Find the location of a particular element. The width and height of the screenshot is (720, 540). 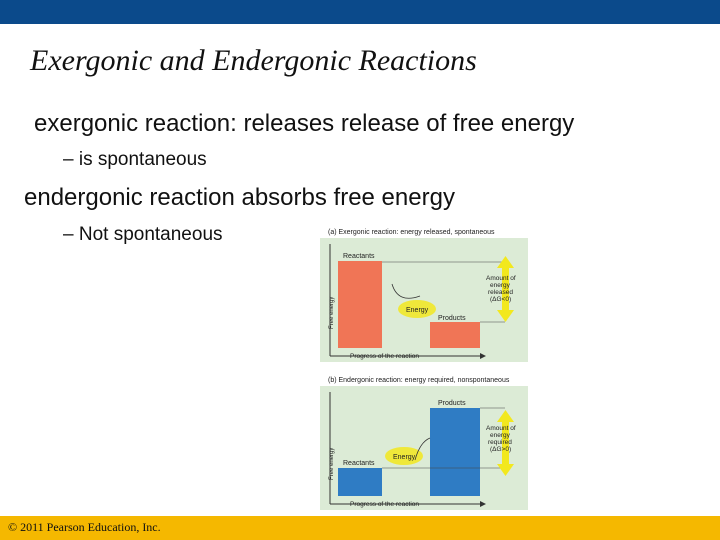

endergonic-term: endergonic reaction is located at coordinates (129, 197).